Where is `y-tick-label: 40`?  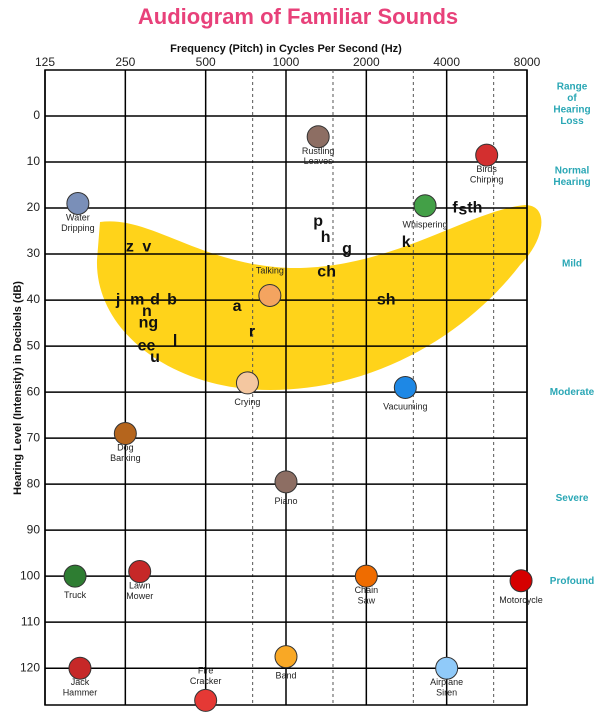 y-tick-label: 40 is located at coordinates (34, 299).